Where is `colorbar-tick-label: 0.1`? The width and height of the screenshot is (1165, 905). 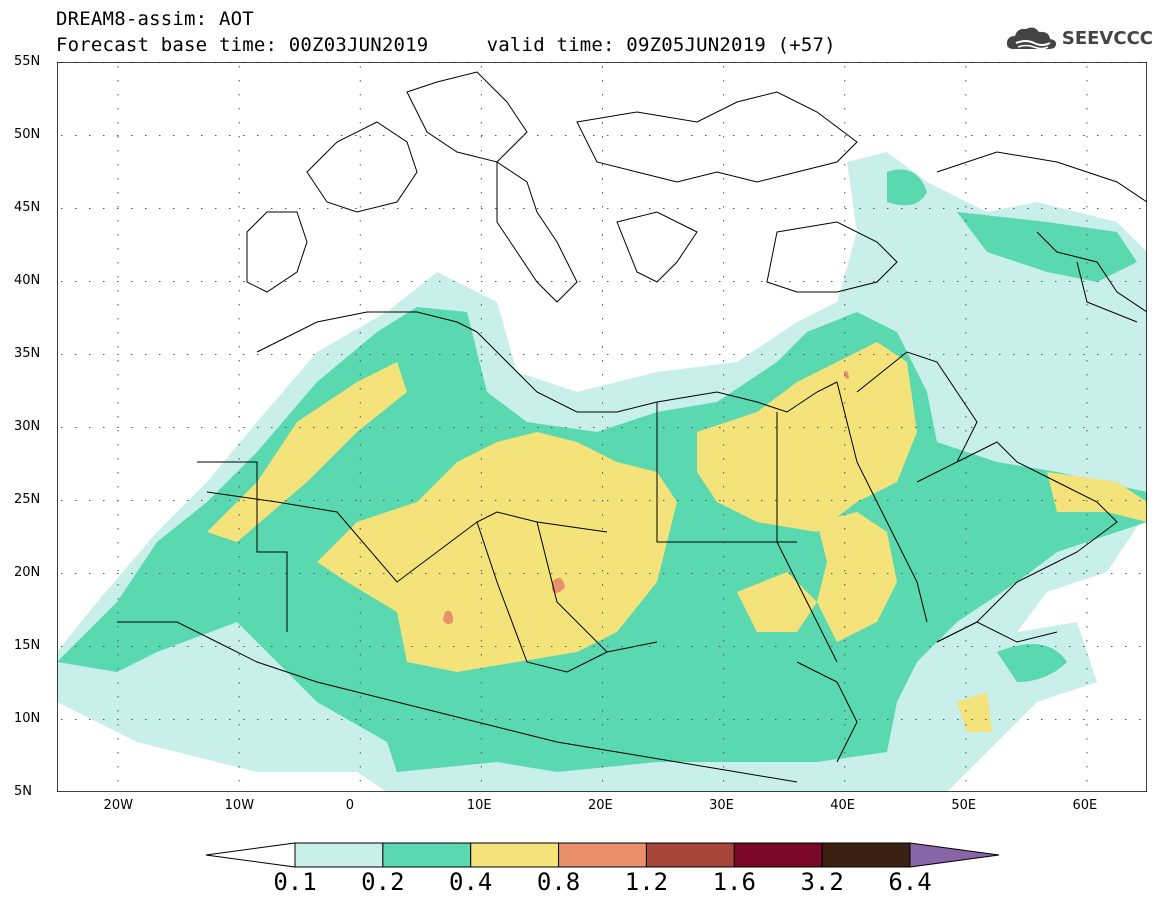 colorbar-tick-label: 0.1 is located at coordinates (295, 882).